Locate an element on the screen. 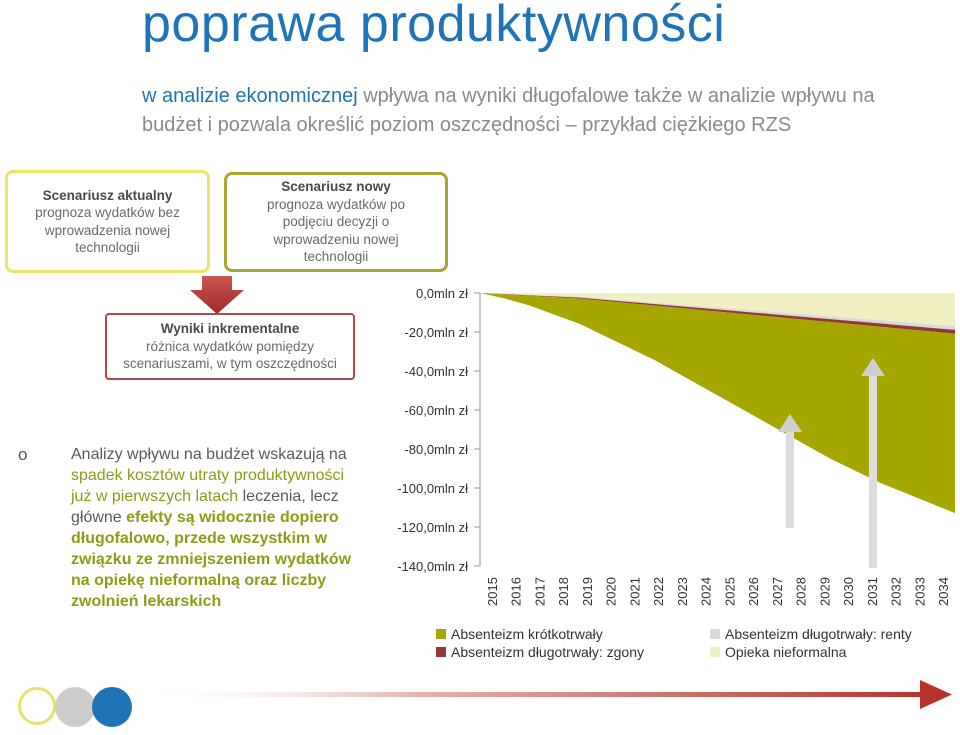 The width and height of the screenshot is (960, 735). savings-arrow-2-head is located at coordinates (873, 367).